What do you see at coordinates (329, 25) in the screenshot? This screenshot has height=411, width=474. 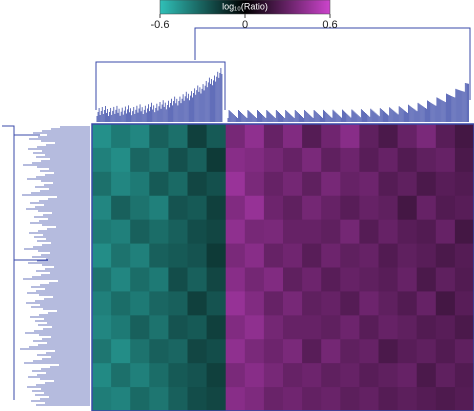 I see `colorbar-tick-label: 0.6` at bounding box center [329, 25].